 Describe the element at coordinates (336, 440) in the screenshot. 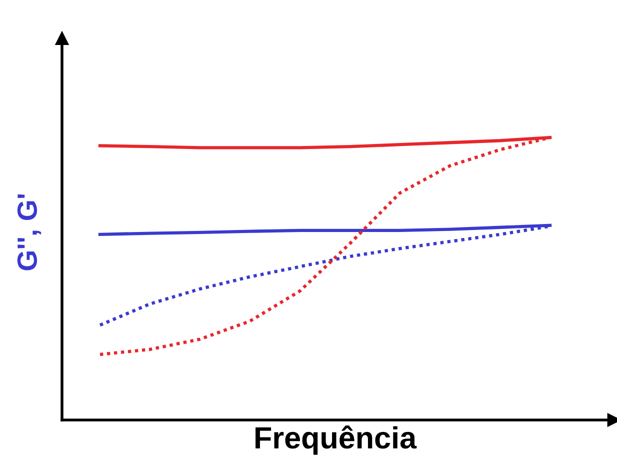

I see `x-axis-title: Frequência` at that location.